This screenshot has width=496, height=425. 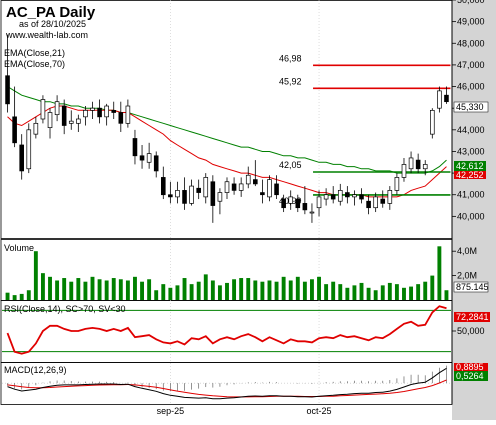 What do you see at coordinates (470, 107) in the screenshot?
I see `last-price-label: 45,330` at bounding box center [470, 107].